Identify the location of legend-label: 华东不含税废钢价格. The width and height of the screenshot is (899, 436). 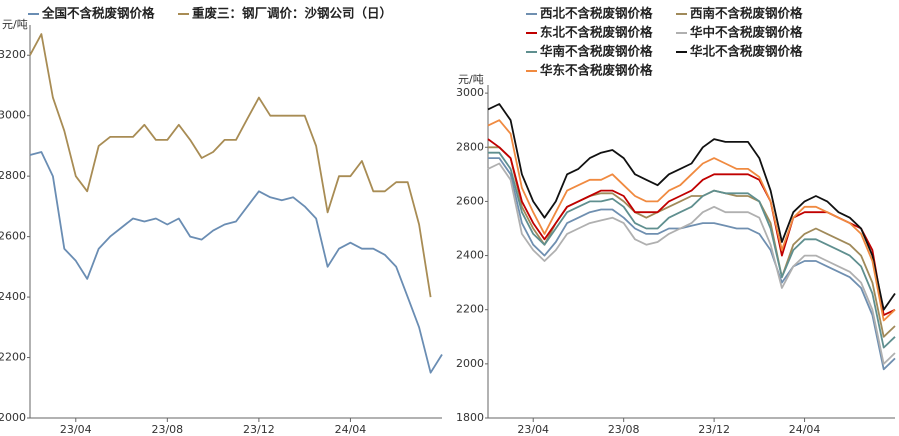
(596, 70).